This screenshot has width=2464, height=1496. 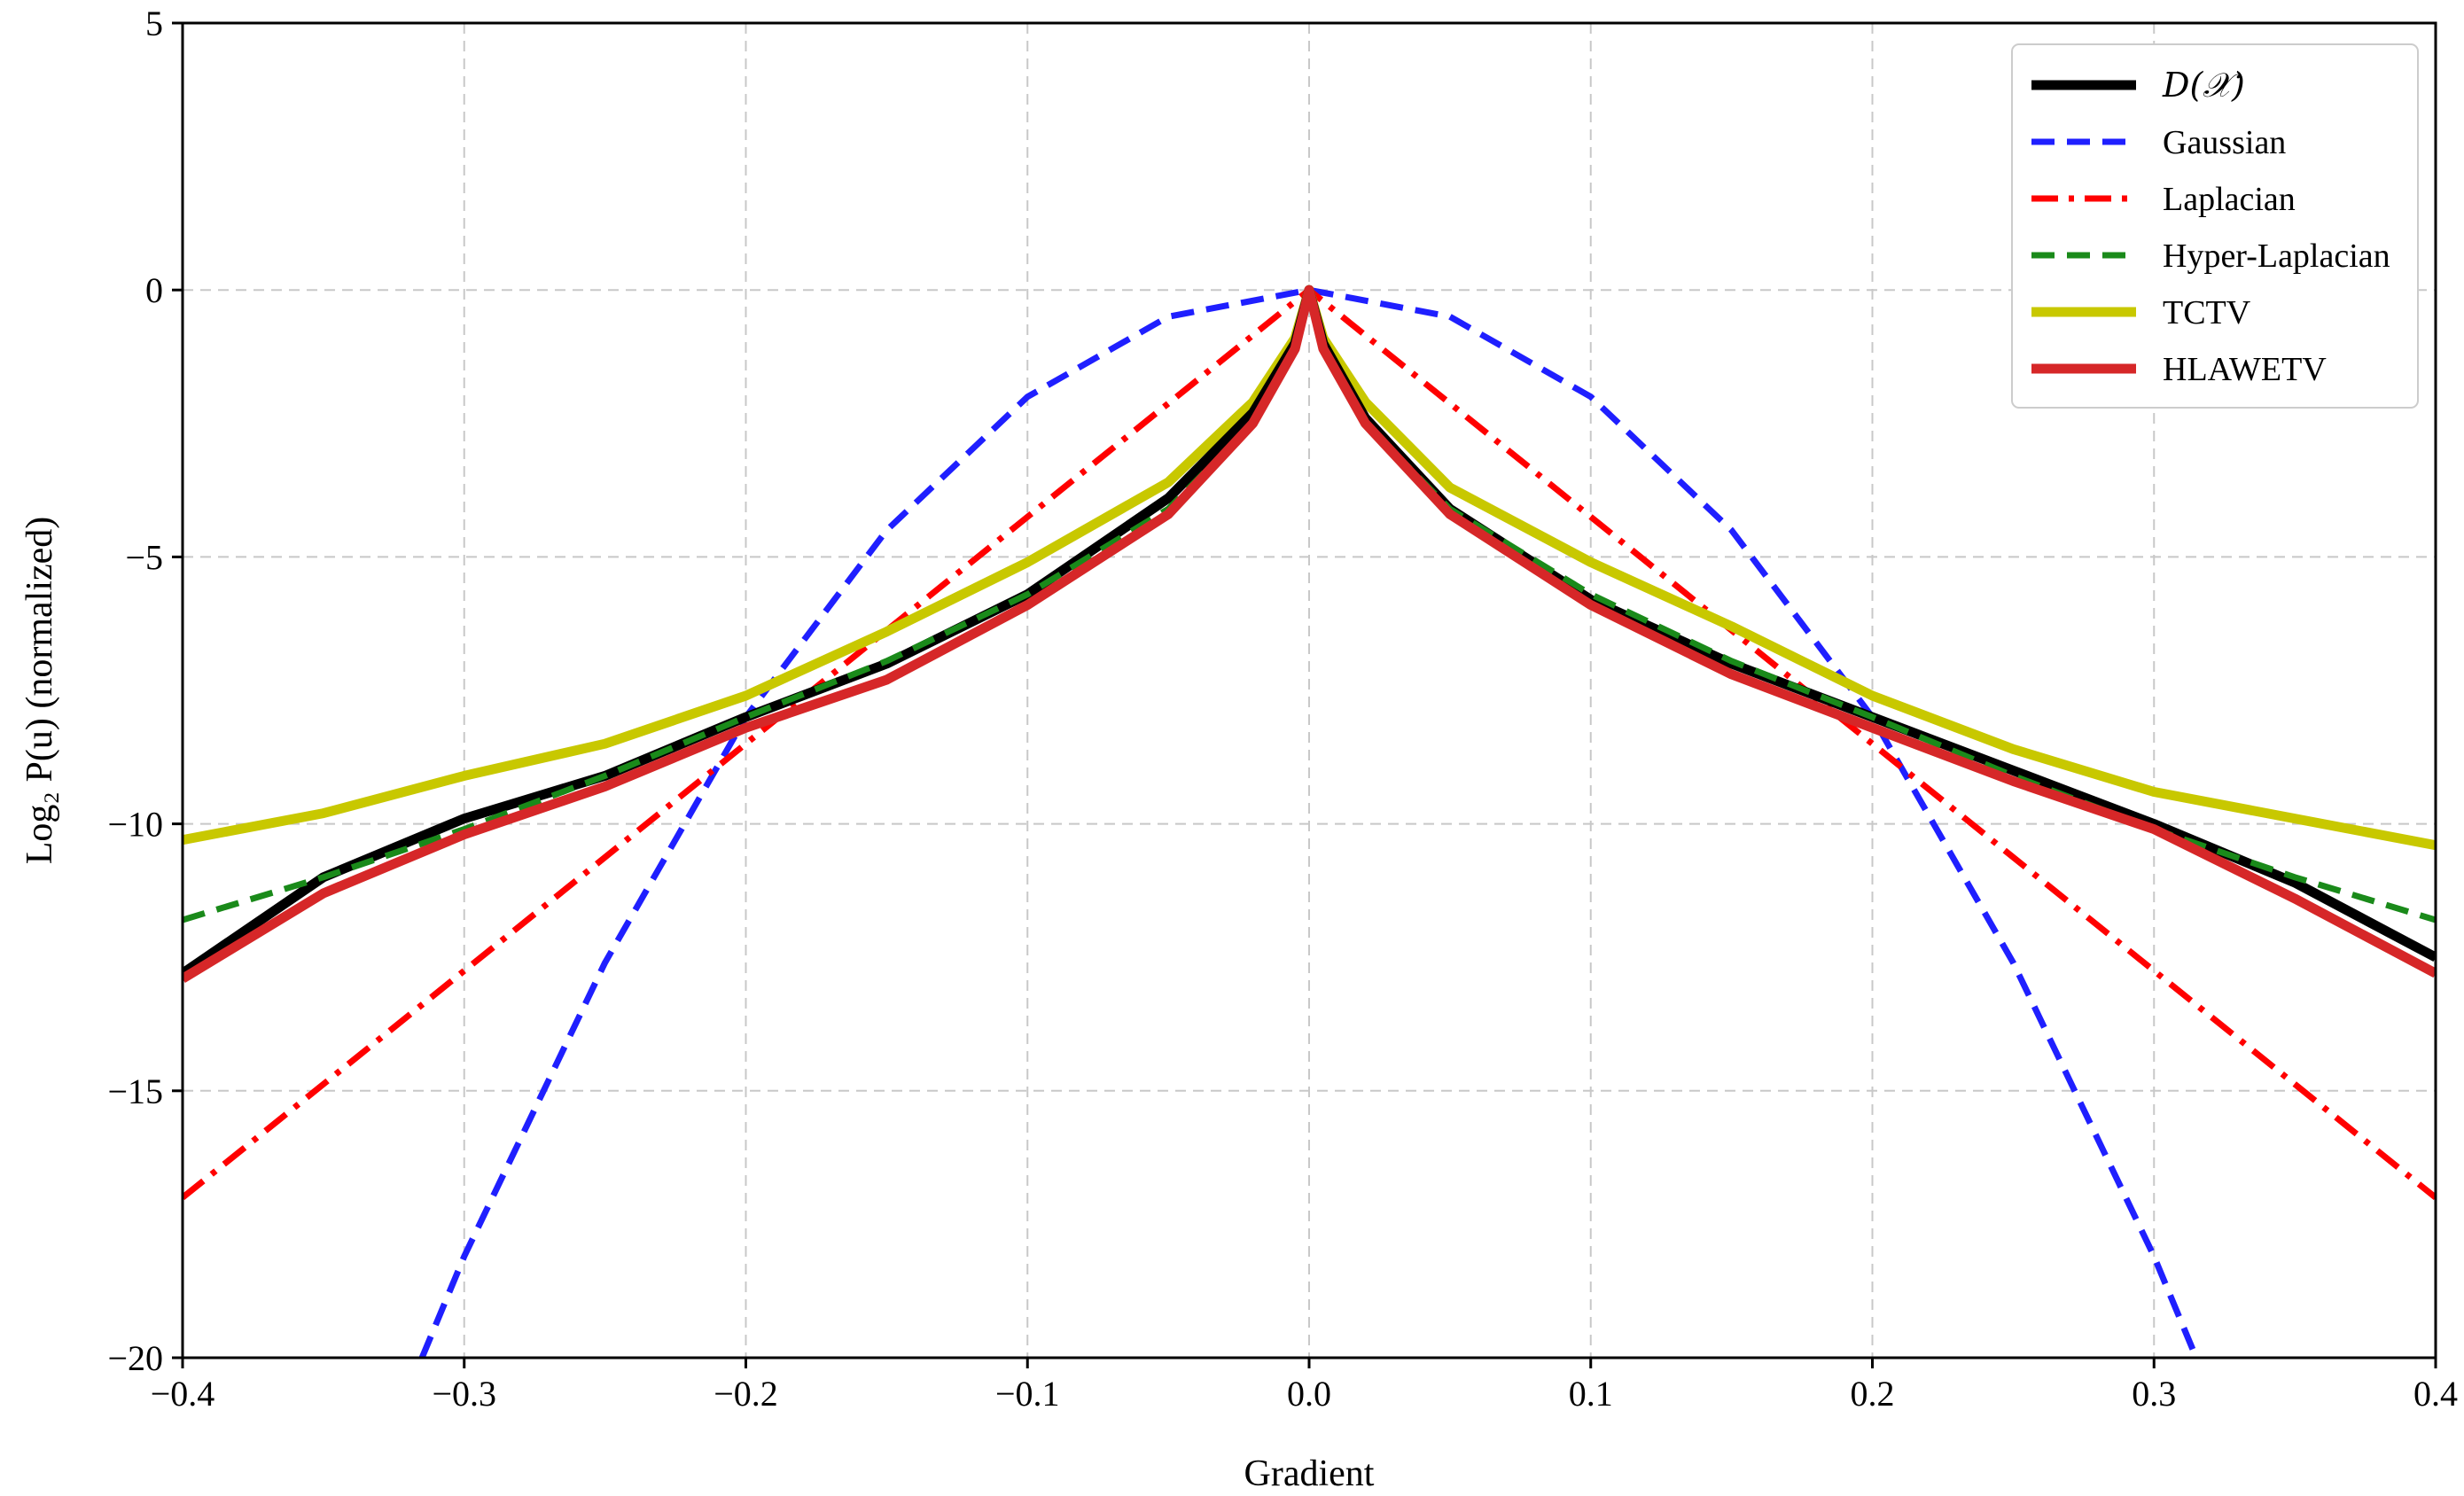 I want to click on y-tick-label: −10, so click(x=135, y=825).